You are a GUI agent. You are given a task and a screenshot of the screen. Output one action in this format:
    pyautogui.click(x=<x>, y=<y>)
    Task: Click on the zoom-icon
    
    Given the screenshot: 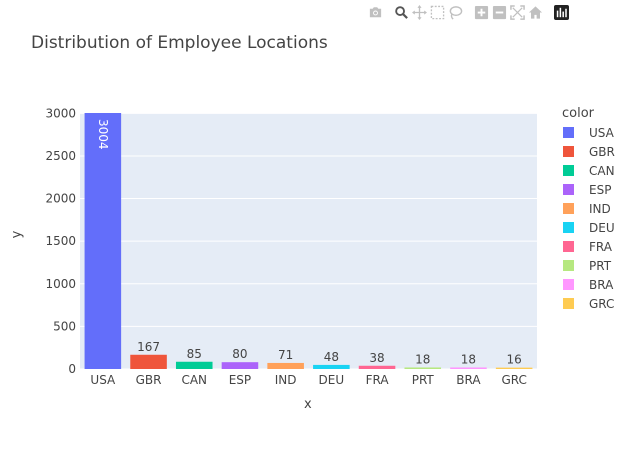 What is the action you would take?
    pyautogui.click(x=401, y=12)
    